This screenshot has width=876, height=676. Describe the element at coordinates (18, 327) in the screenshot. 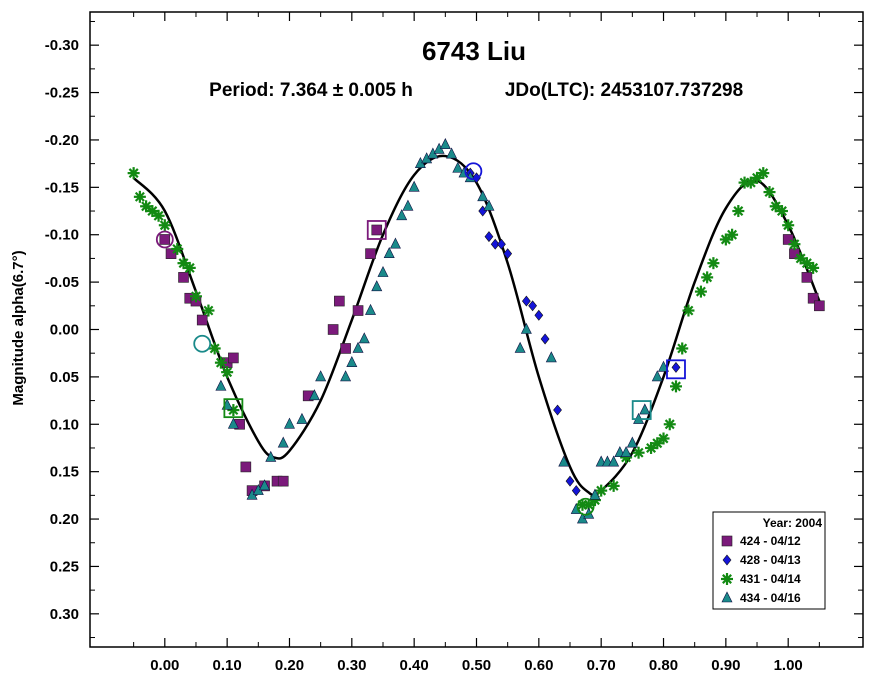

I see `y-axis-label: Magnitude alpha(6.7°)` at that location.